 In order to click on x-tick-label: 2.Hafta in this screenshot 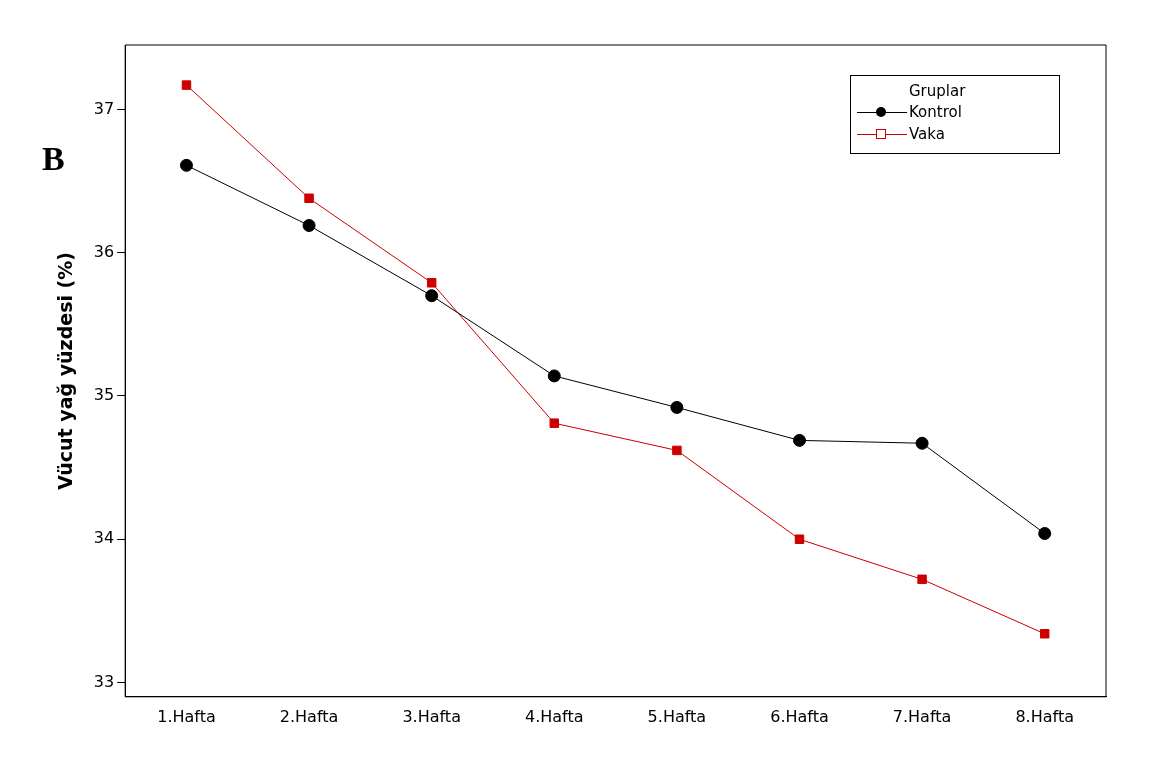, I will do `click(309, 716)`.